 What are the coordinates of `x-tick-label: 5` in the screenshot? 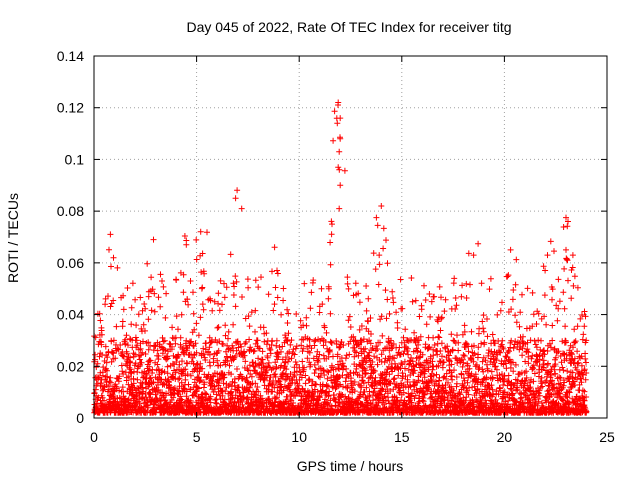 It's located at (197, 437).